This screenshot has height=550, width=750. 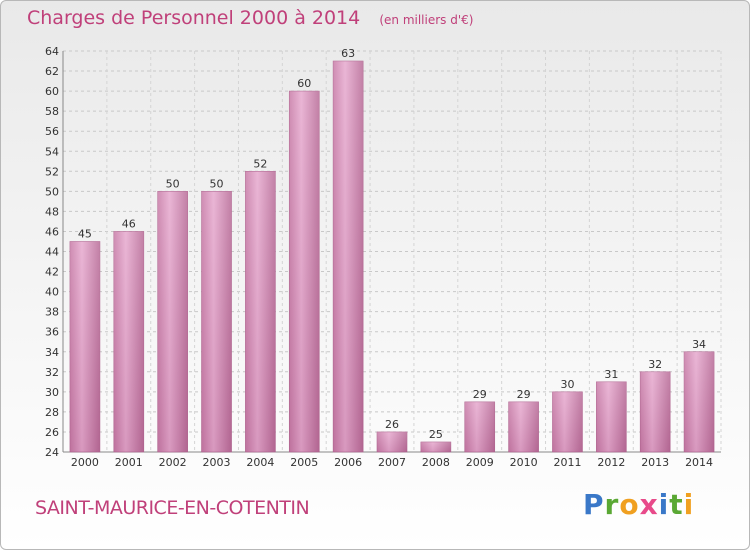 What do you see at coordinates (172, 321) in the screenshot?
I see `bar-shade-2002` at bounding box center [172, 321].